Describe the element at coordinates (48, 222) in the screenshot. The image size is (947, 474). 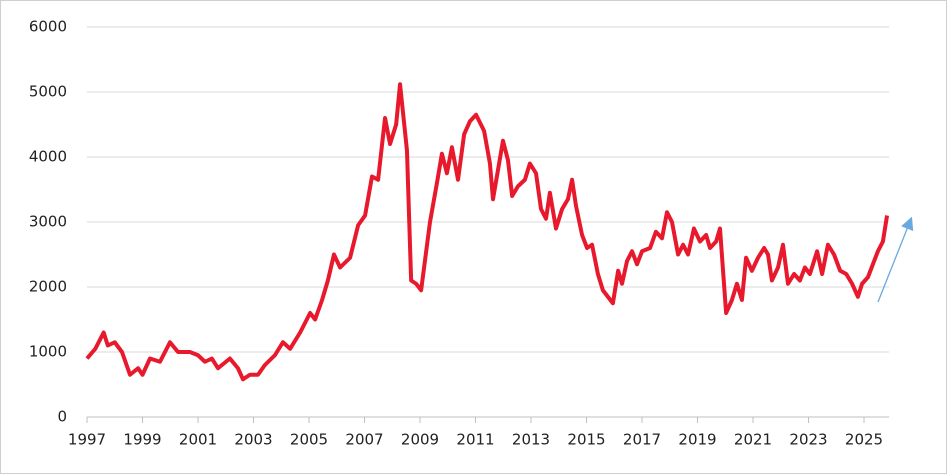
I see `y-tick-label: 3000` at that location.